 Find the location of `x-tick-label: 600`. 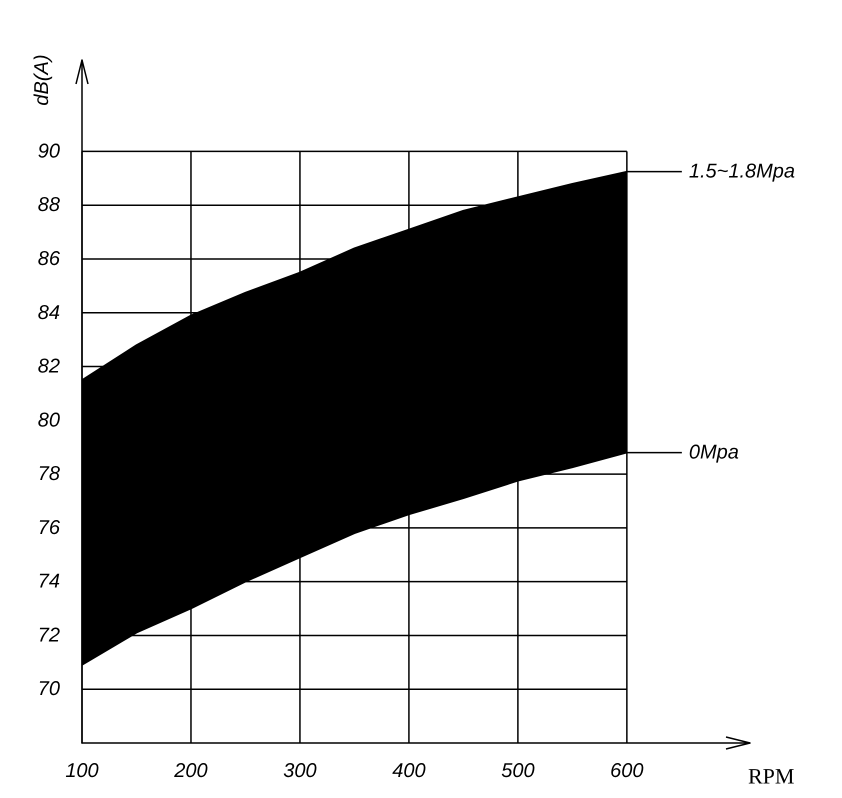

x-tick-label: 600 is located at coordinates (627, 771).